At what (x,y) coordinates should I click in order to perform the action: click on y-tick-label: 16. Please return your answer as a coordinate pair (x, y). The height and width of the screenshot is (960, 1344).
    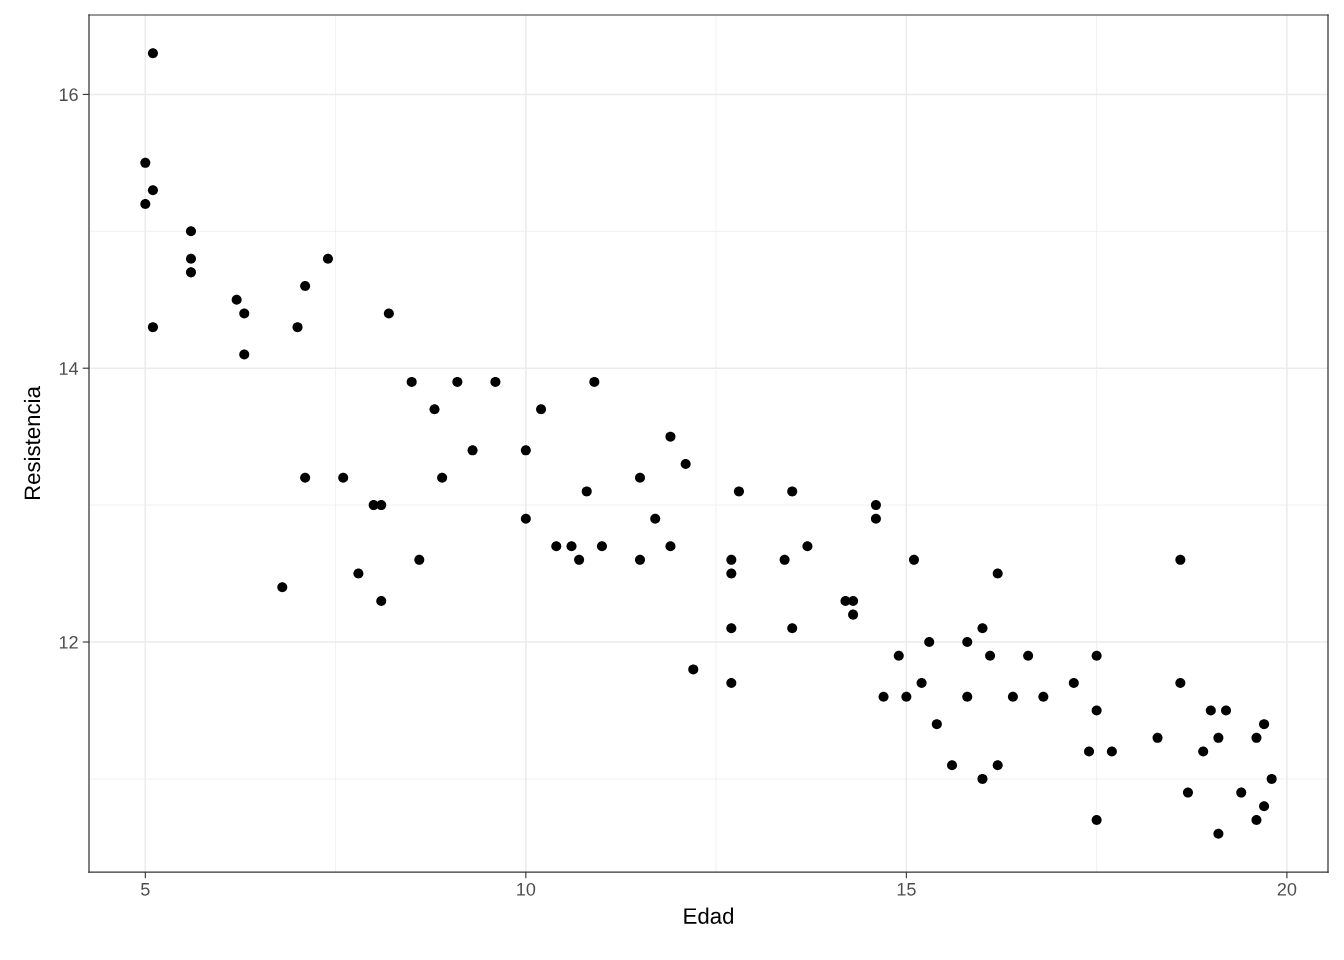
    Looking at the image, I should click on (68, 95).